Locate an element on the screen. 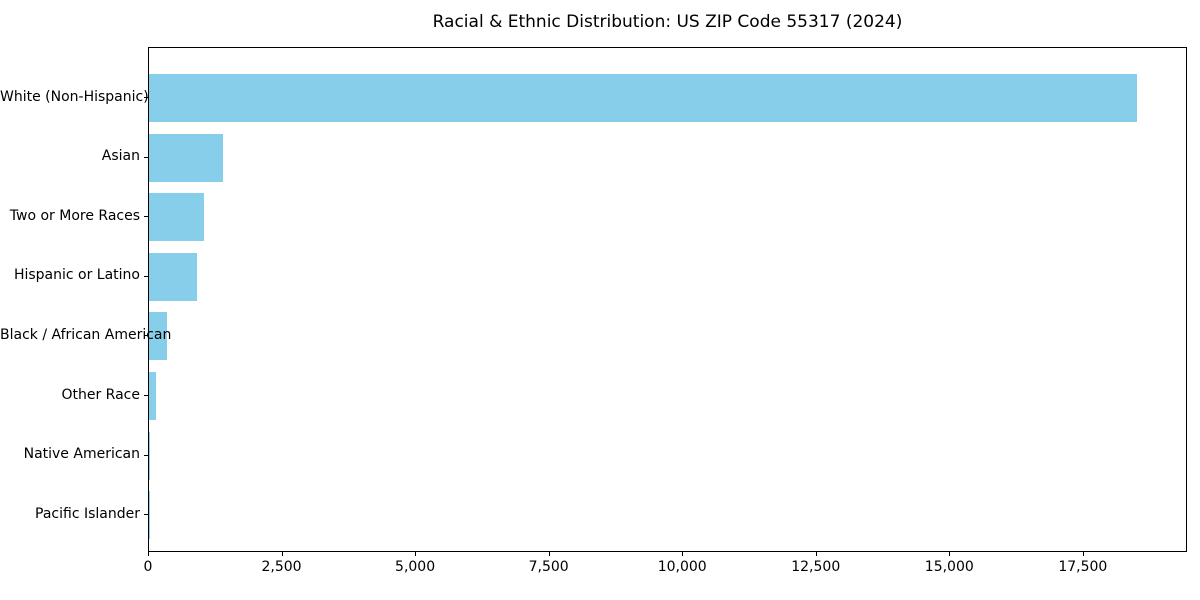 Image resolution: width=1200 pixels, height=600 pixels. x-tick-label: 7,500 is located at coordinates (548, 567).